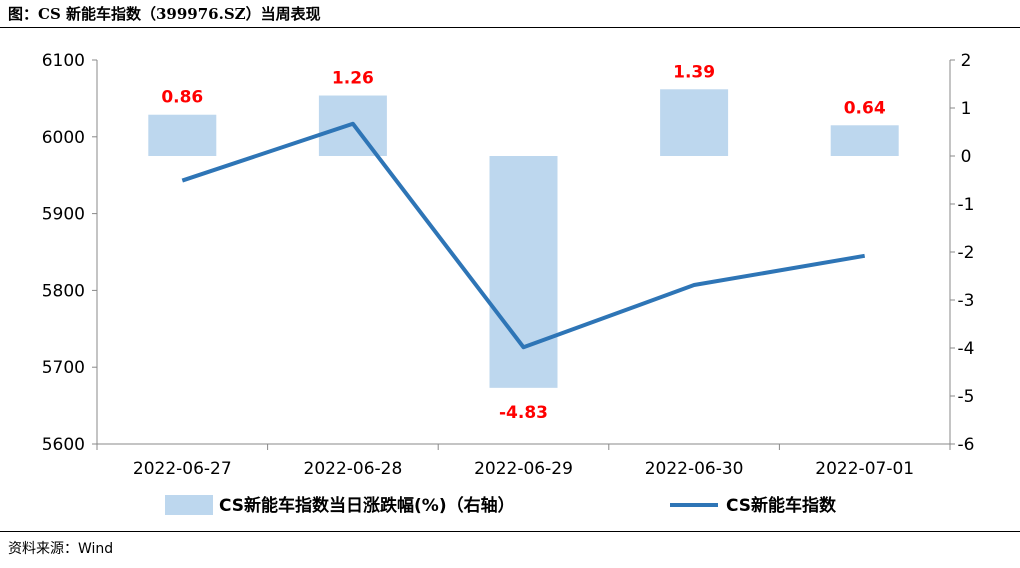 This screenshot has width=1020, height=568. I want to click on right-axis-tick-label: -5, so click(966, 397).